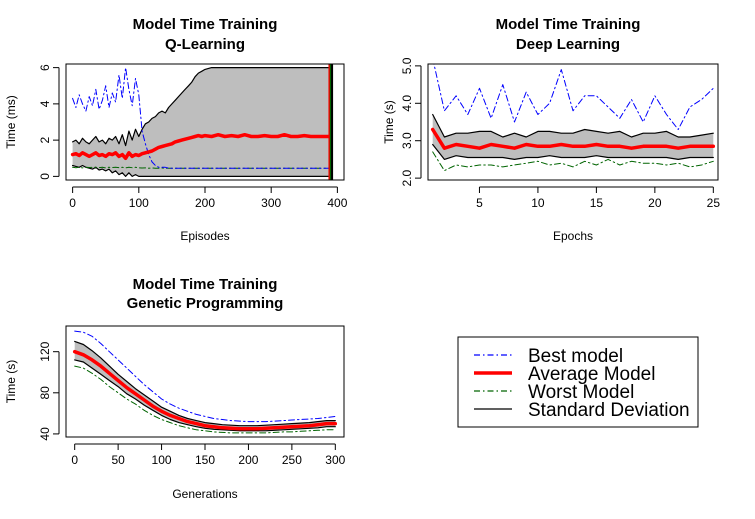 The height and width of the screenshot is (519, 755). What do you see at coordinates (45, 351) in the screenshot?
I see `genetic-y-tick-label-2: 120` at bounding box center [45, 351].